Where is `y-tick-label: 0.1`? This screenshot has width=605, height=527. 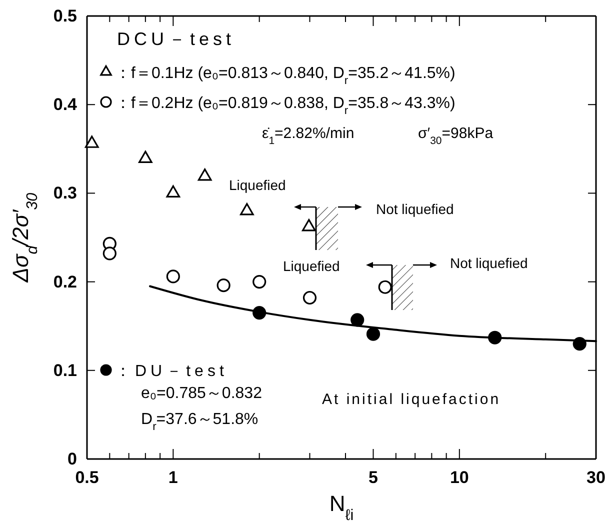
y-tick-label: 0.1 is located at coordinates (65, 370).